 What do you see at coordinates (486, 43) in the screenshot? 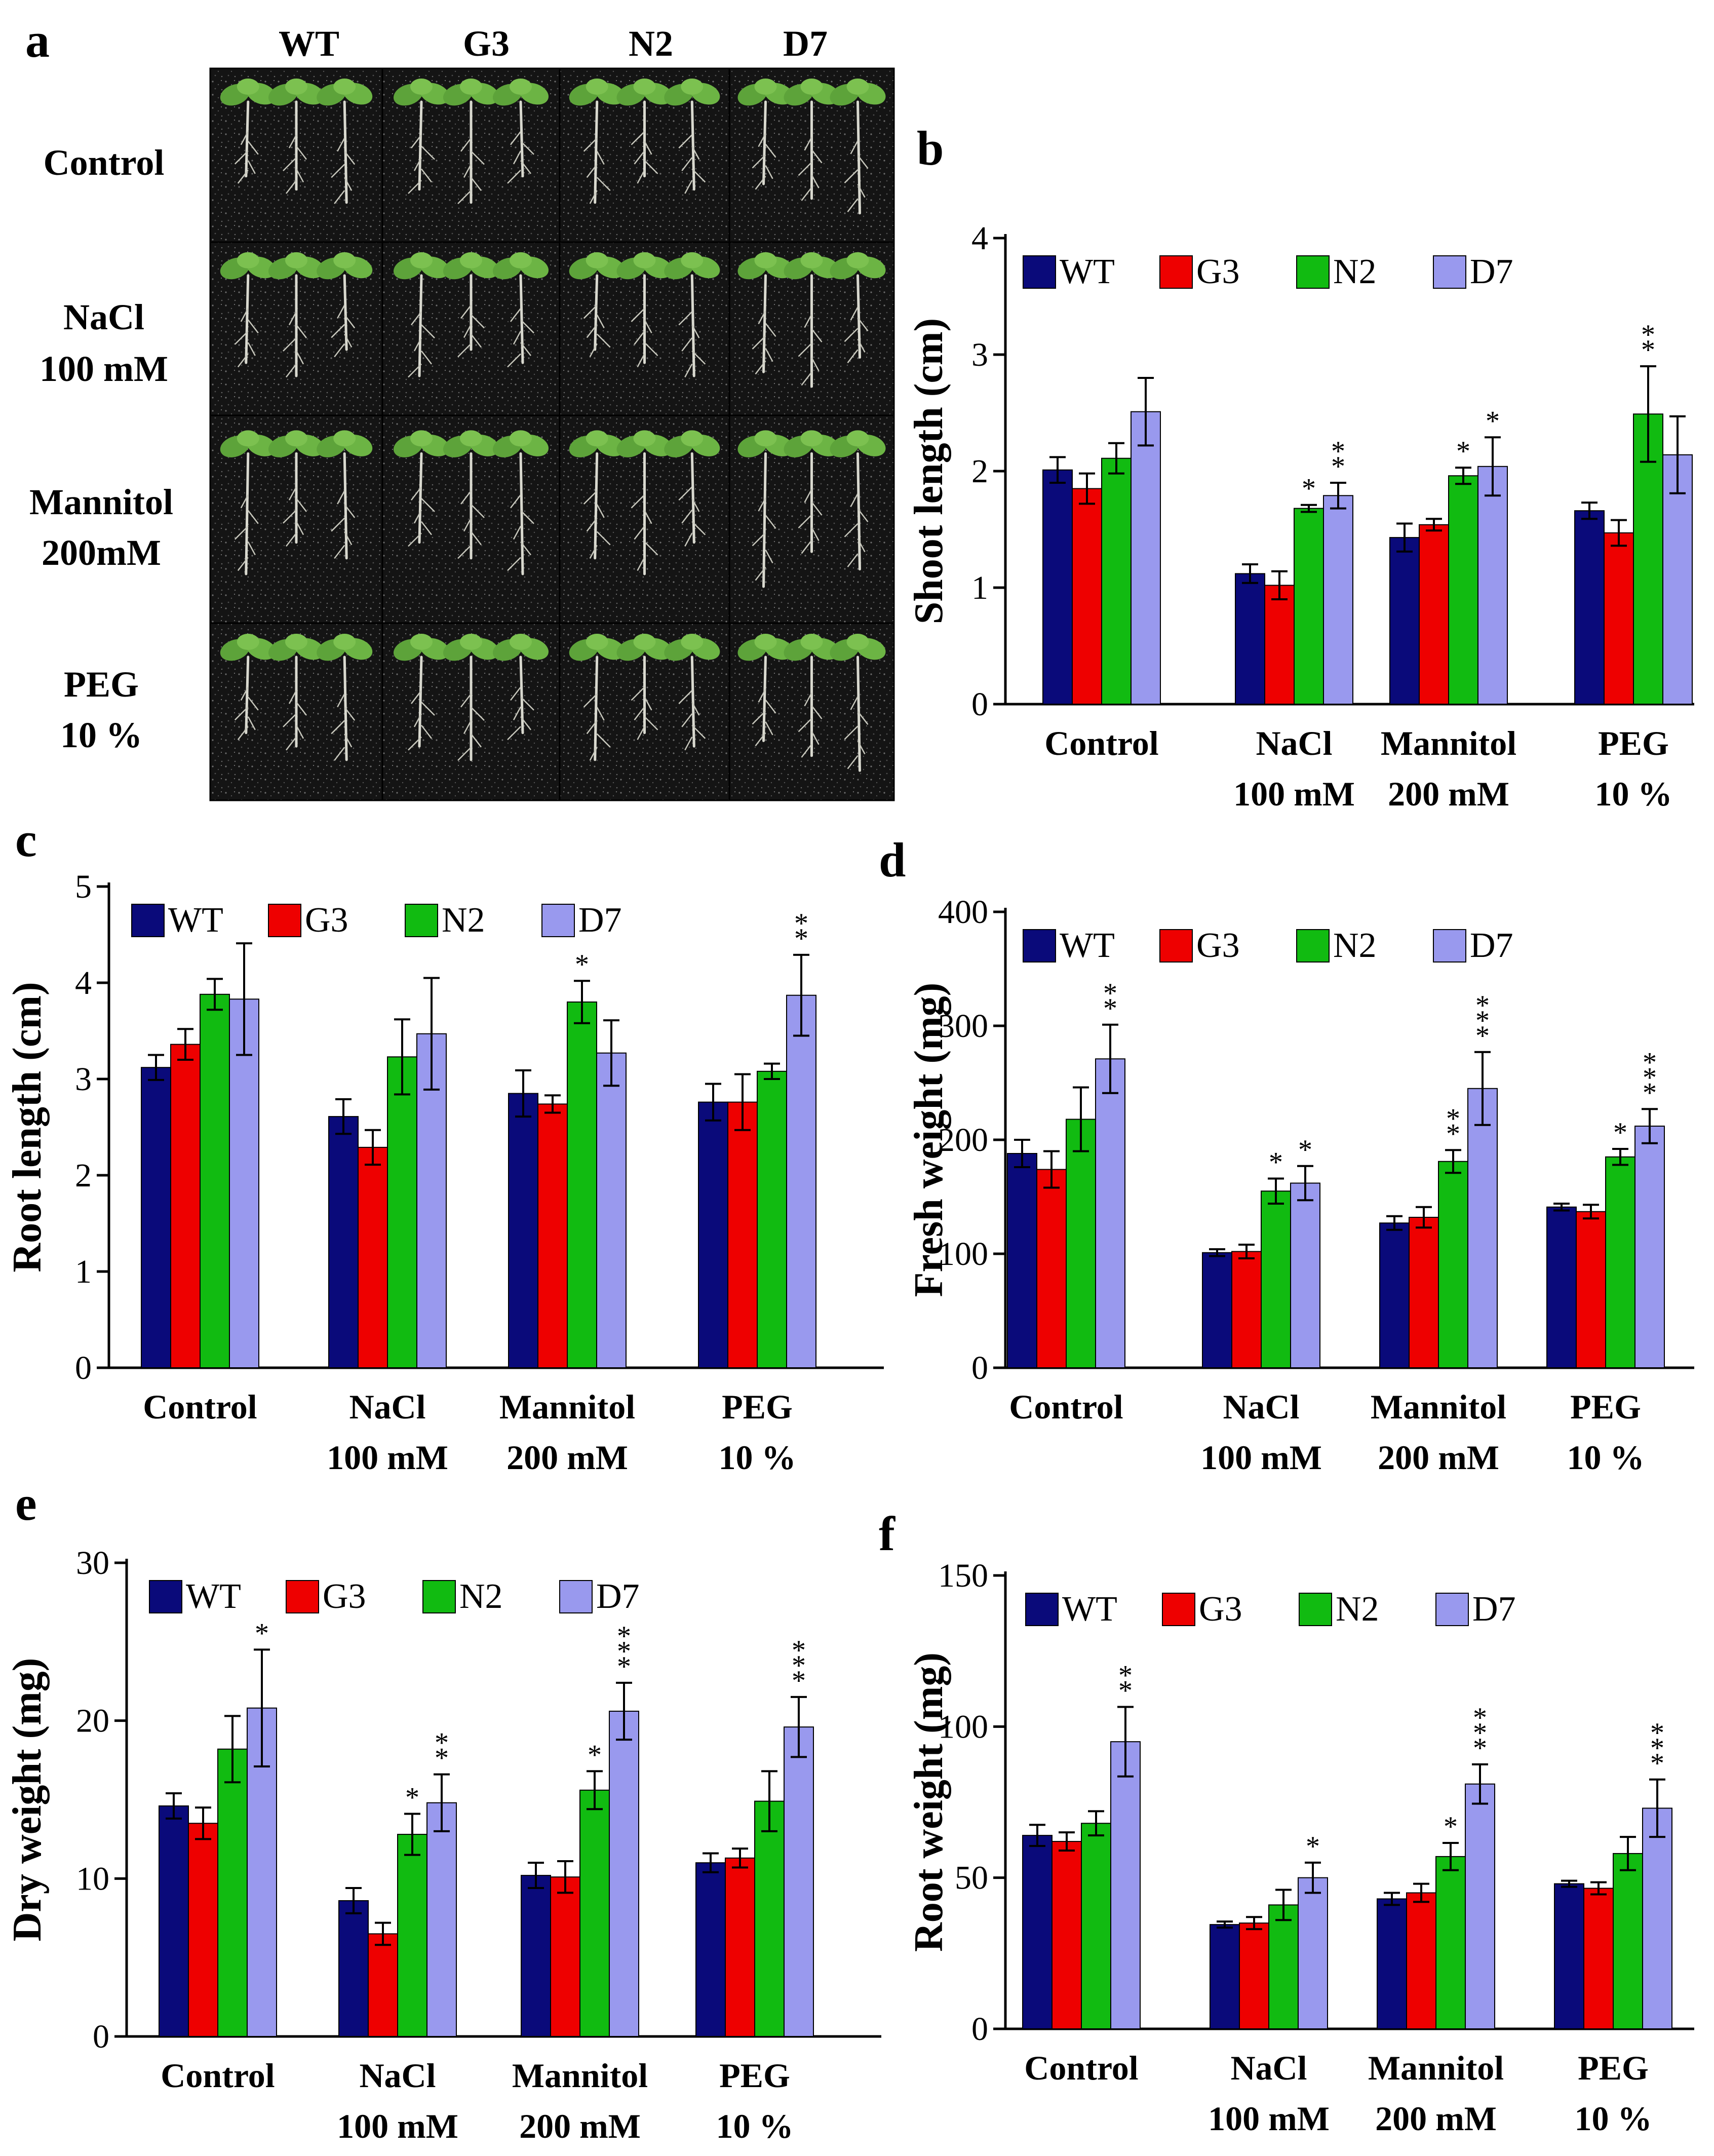
I see `photo-col-header-g3: G3` at bounding box center [486, 43].